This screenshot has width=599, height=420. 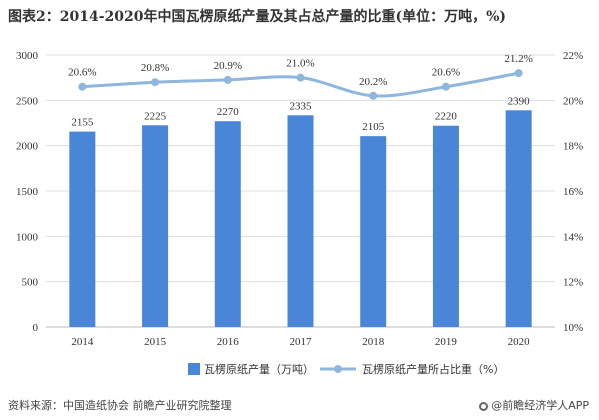 I want to click on y-left-tick-label: 2500, so click(x=27, y=101).